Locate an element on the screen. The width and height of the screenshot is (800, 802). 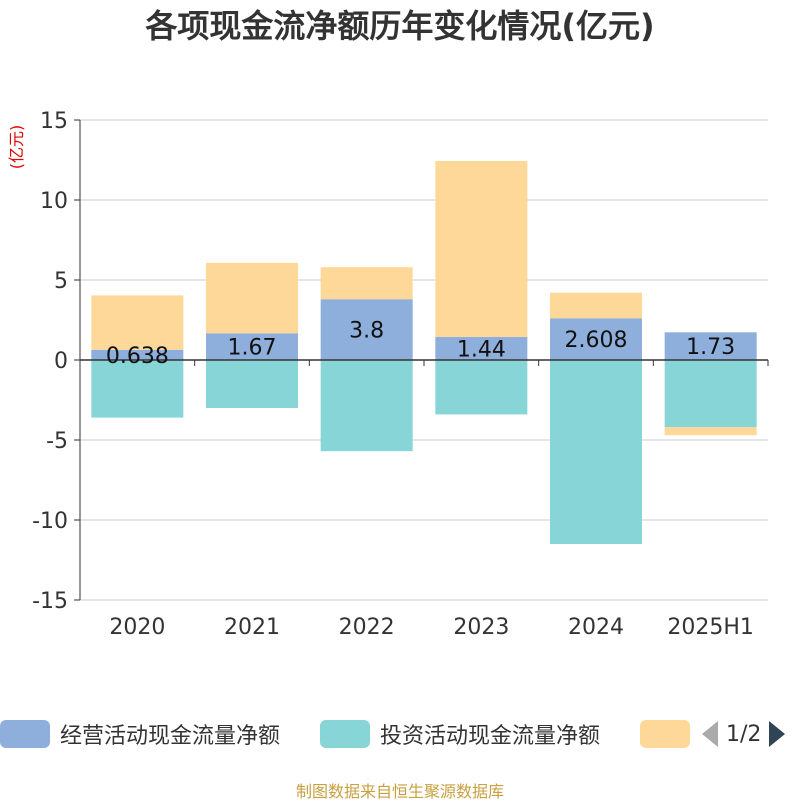
bar-operating-2020 is located at coordinates (137, 354).